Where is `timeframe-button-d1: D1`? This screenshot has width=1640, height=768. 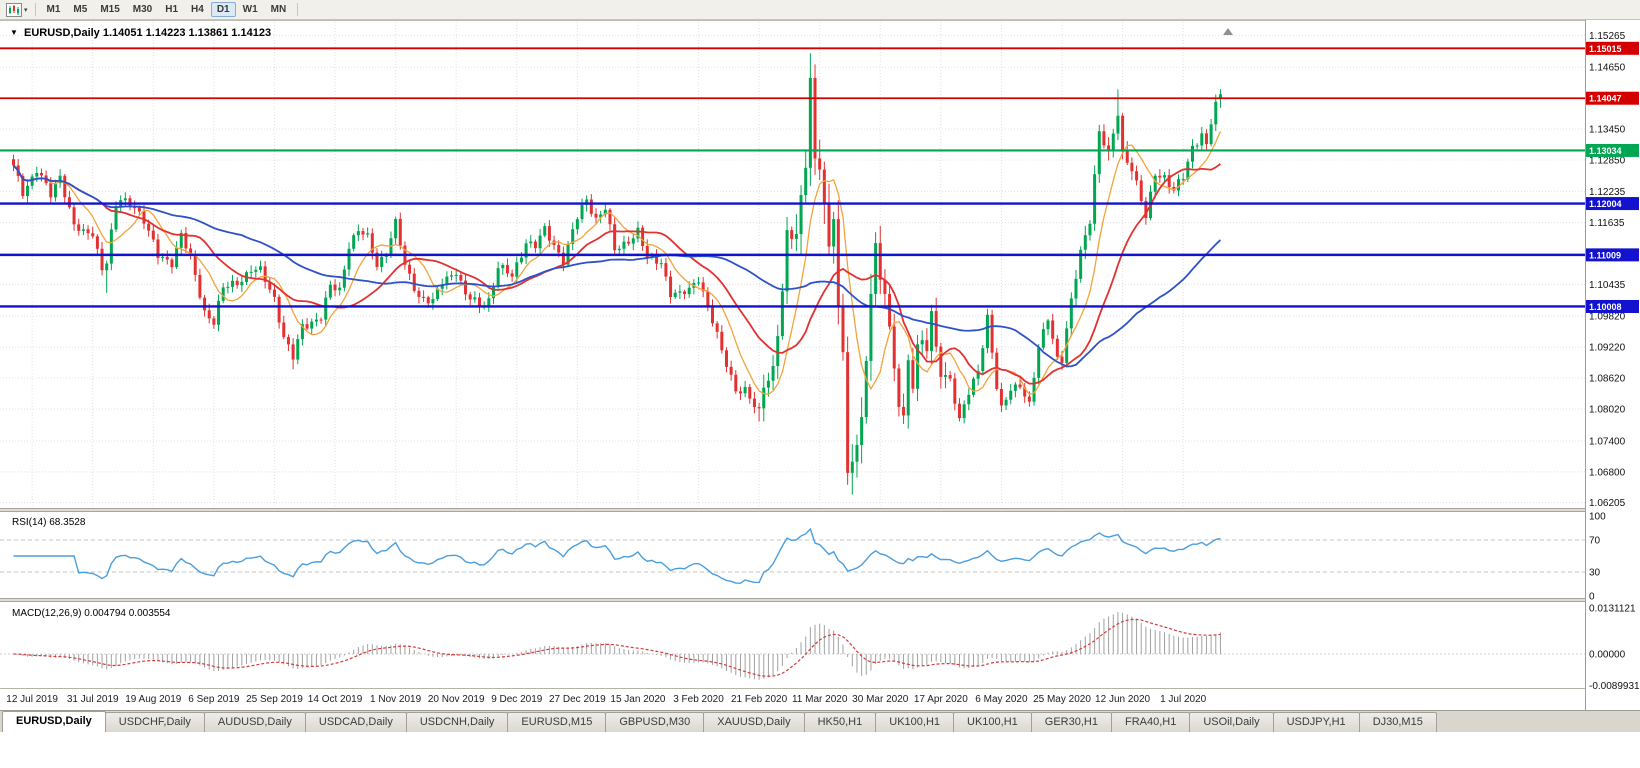
timeframe-button-d1: D1 is located at coordinates (223, 9).